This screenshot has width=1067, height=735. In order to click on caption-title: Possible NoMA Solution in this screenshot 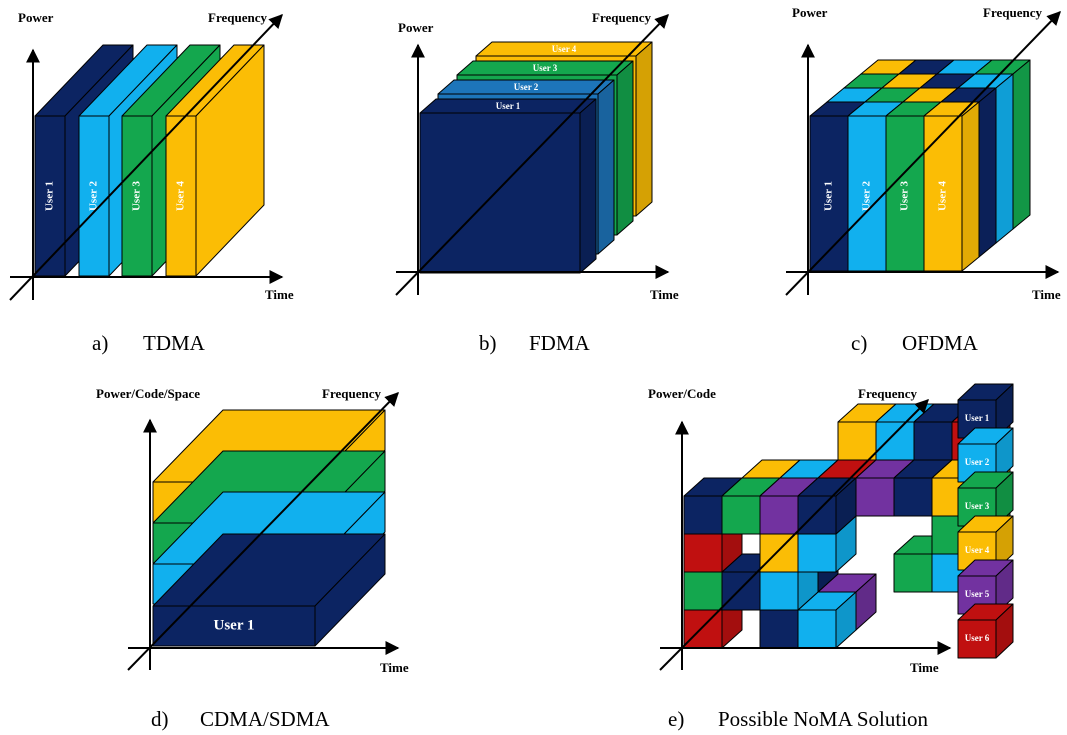, I will do `click(823, 719)`.